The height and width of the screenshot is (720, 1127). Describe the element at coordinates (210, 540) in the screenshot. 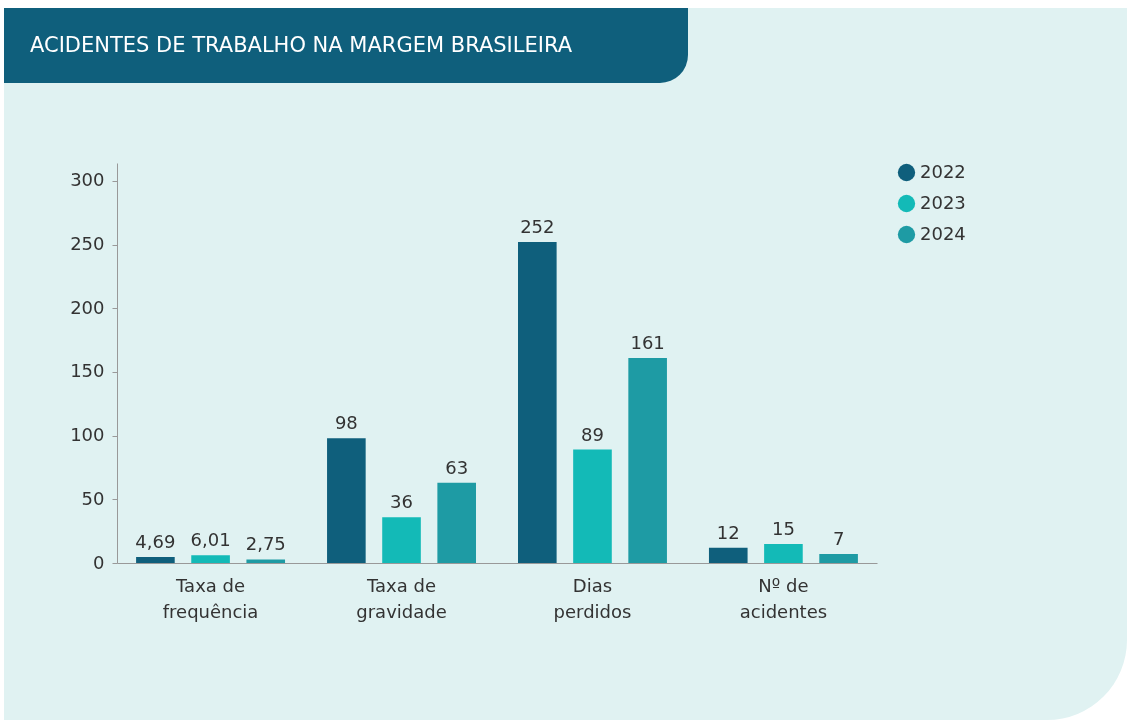

I see `data-label: 6,01` at that location.